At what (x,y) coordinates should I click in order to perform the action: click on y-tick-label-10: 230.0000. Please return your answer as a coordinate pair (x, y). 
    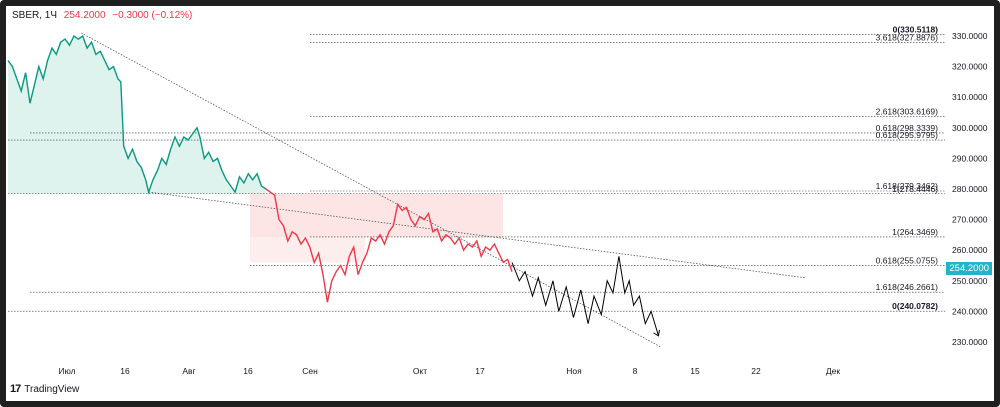
    Looking at the image, I should click on (970, 342).